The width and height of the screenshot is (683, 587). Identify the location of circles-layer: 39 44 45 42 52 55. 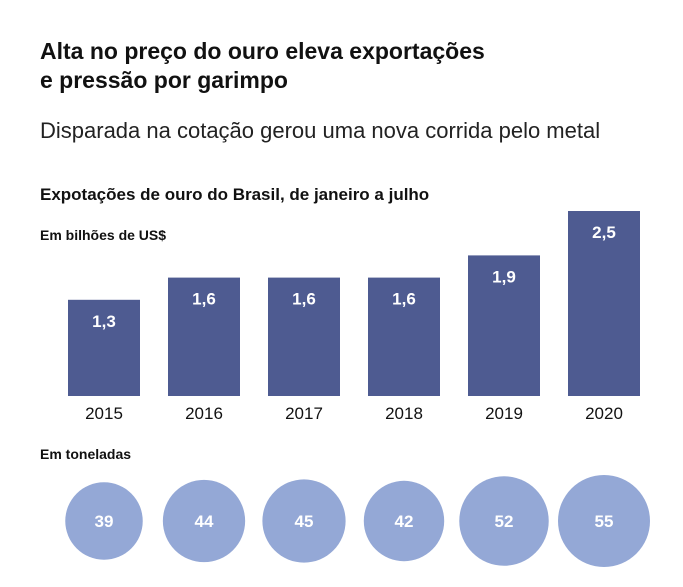
(357, 521).